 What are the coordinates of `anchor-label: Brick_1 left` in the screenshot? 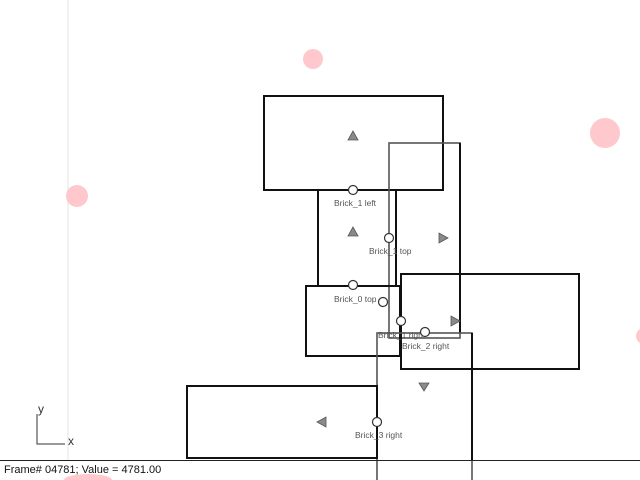 It's located at (355, 203).